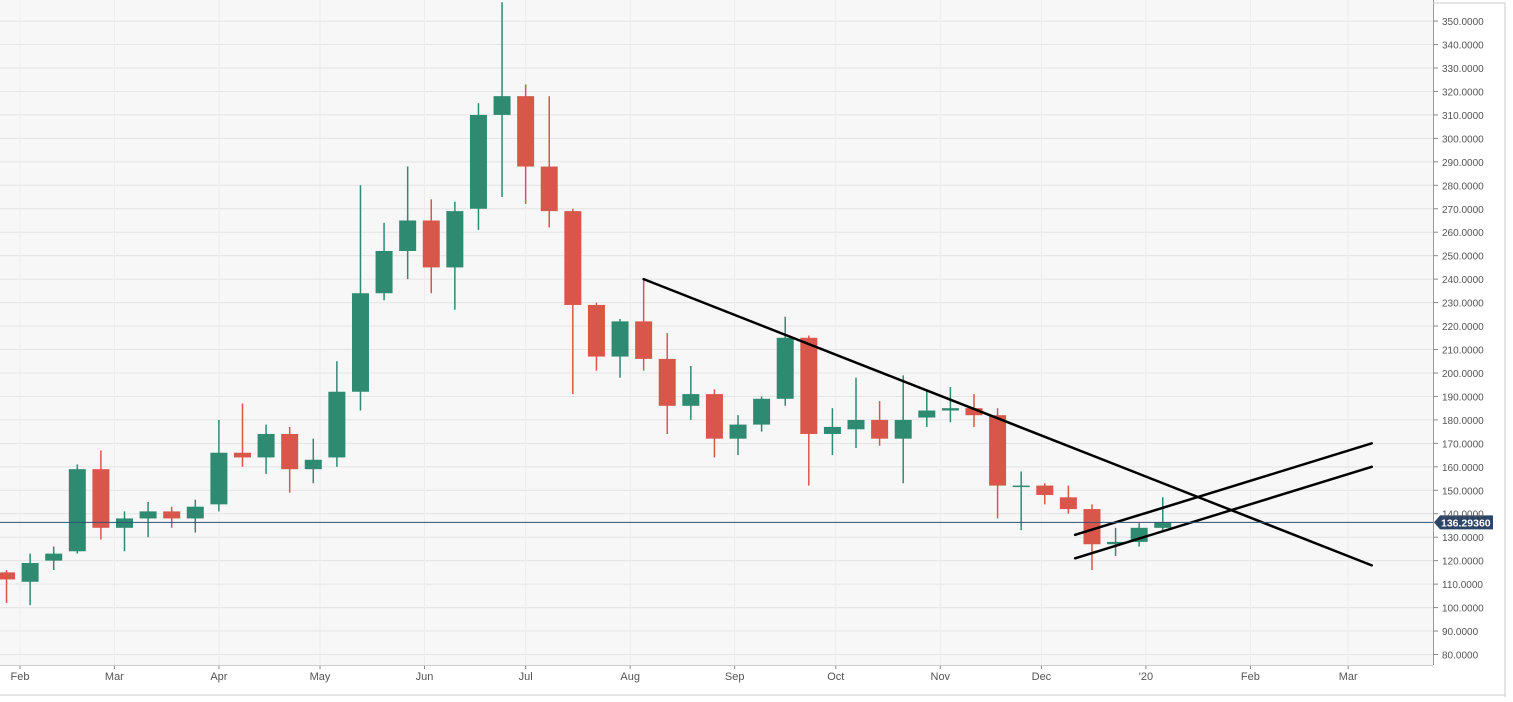 Image resolution: width=1513 pixels, height=702 pixels. I want to click on x-tick-label: Jun, so click(425, 677).